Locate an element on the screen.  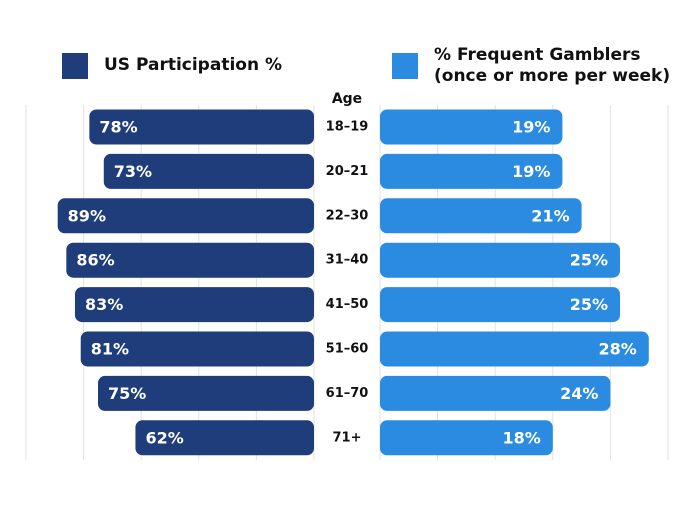
data-label: 18% is located at coordinates (522, 437).